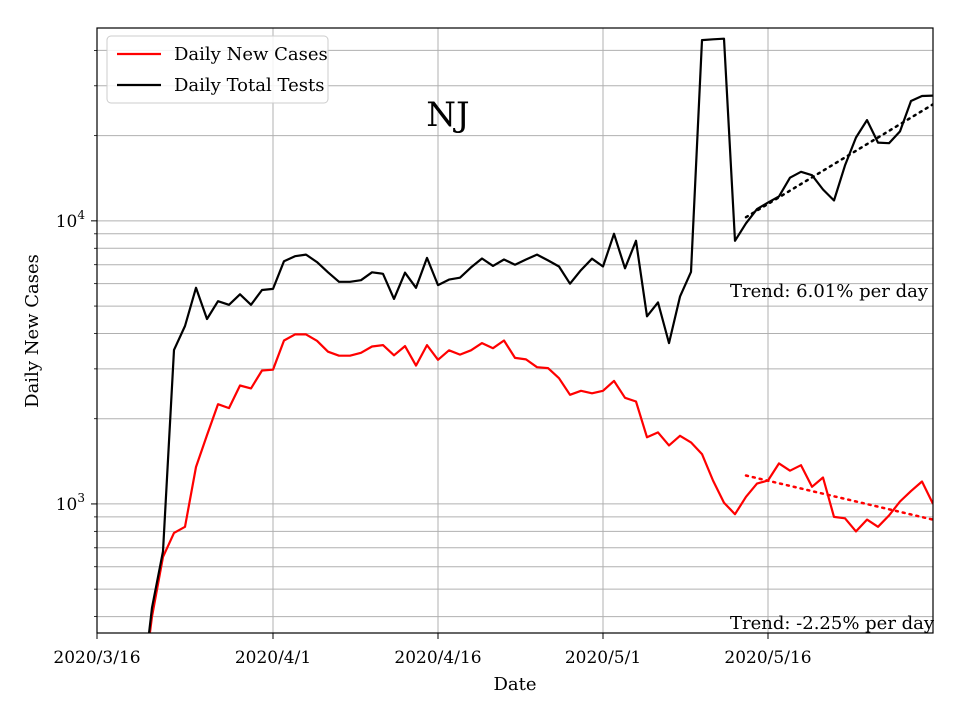 The height and width of the screenshot is (720, 960). What do you see at coordinates (249, 85) in the screenshot?
I see `legend-label-daily-total-tests: Daily Total Tests` at bounding box center [249, 85].